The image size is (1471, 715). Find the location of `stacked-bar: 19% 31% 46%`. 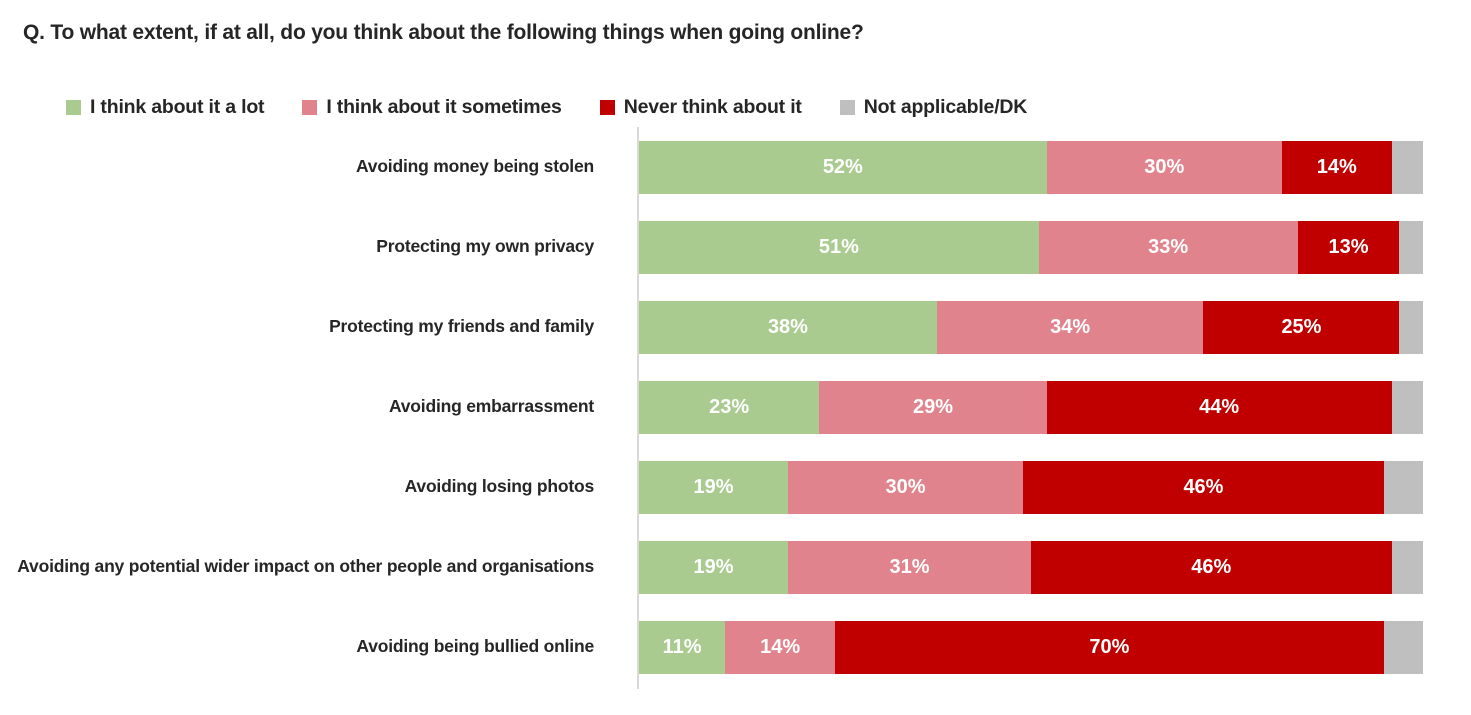

stacked-bar: 19% 31% 46% is located at coordinates (1031, 567).